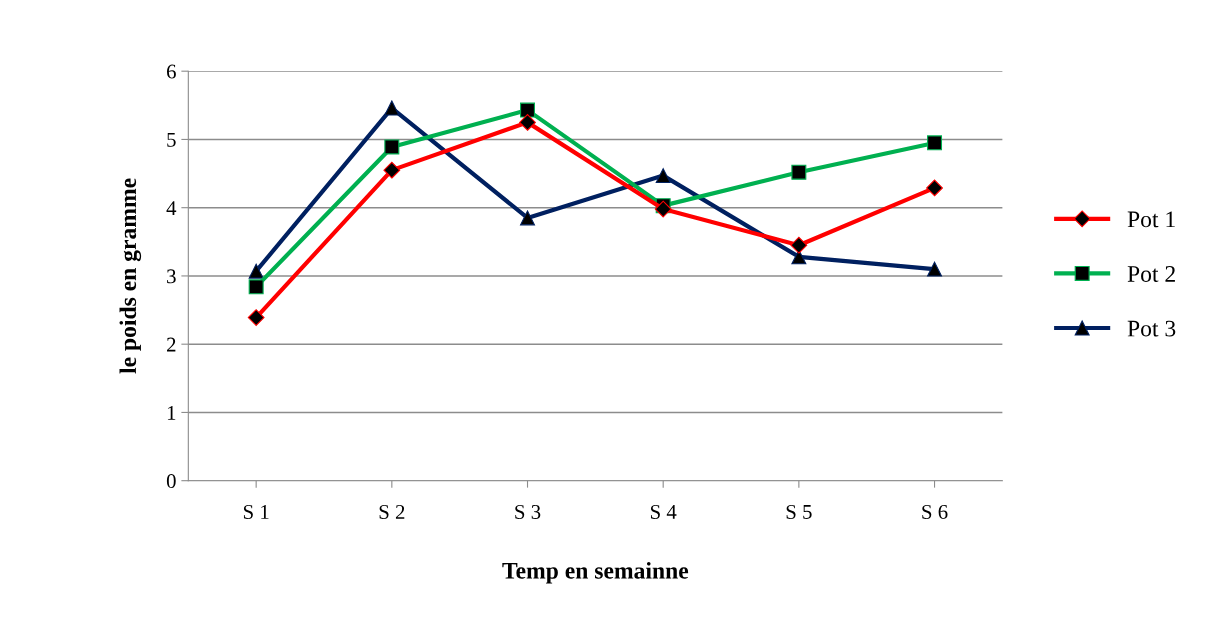 The image size is (1215, 630). Describe the element at coordinates (171, 412) in the screenshot. I see `y-tick-label: 1` at that location.